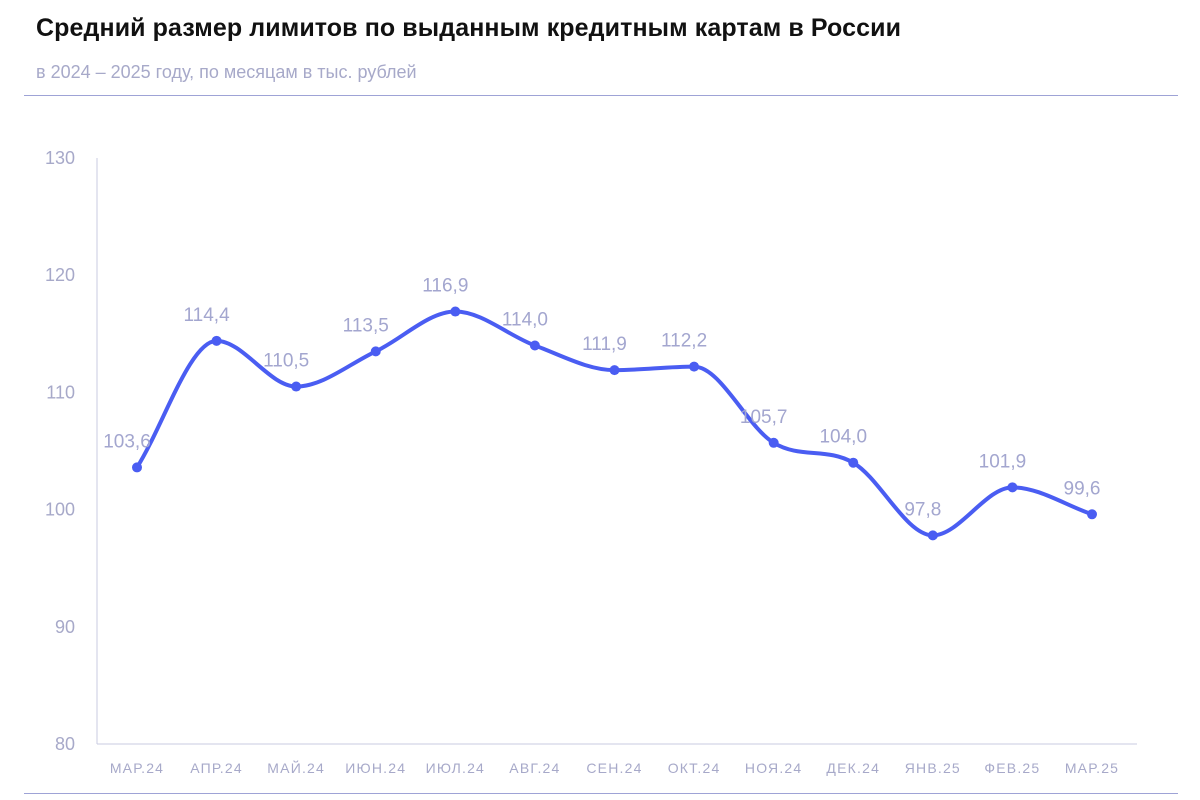 The height and width of the screenshot is (800, 1200). What do you see at coordinates (773, 768) in the screenshot?
I see `x-tick-label: НОЯ.24` at bounding box center [773, 768].